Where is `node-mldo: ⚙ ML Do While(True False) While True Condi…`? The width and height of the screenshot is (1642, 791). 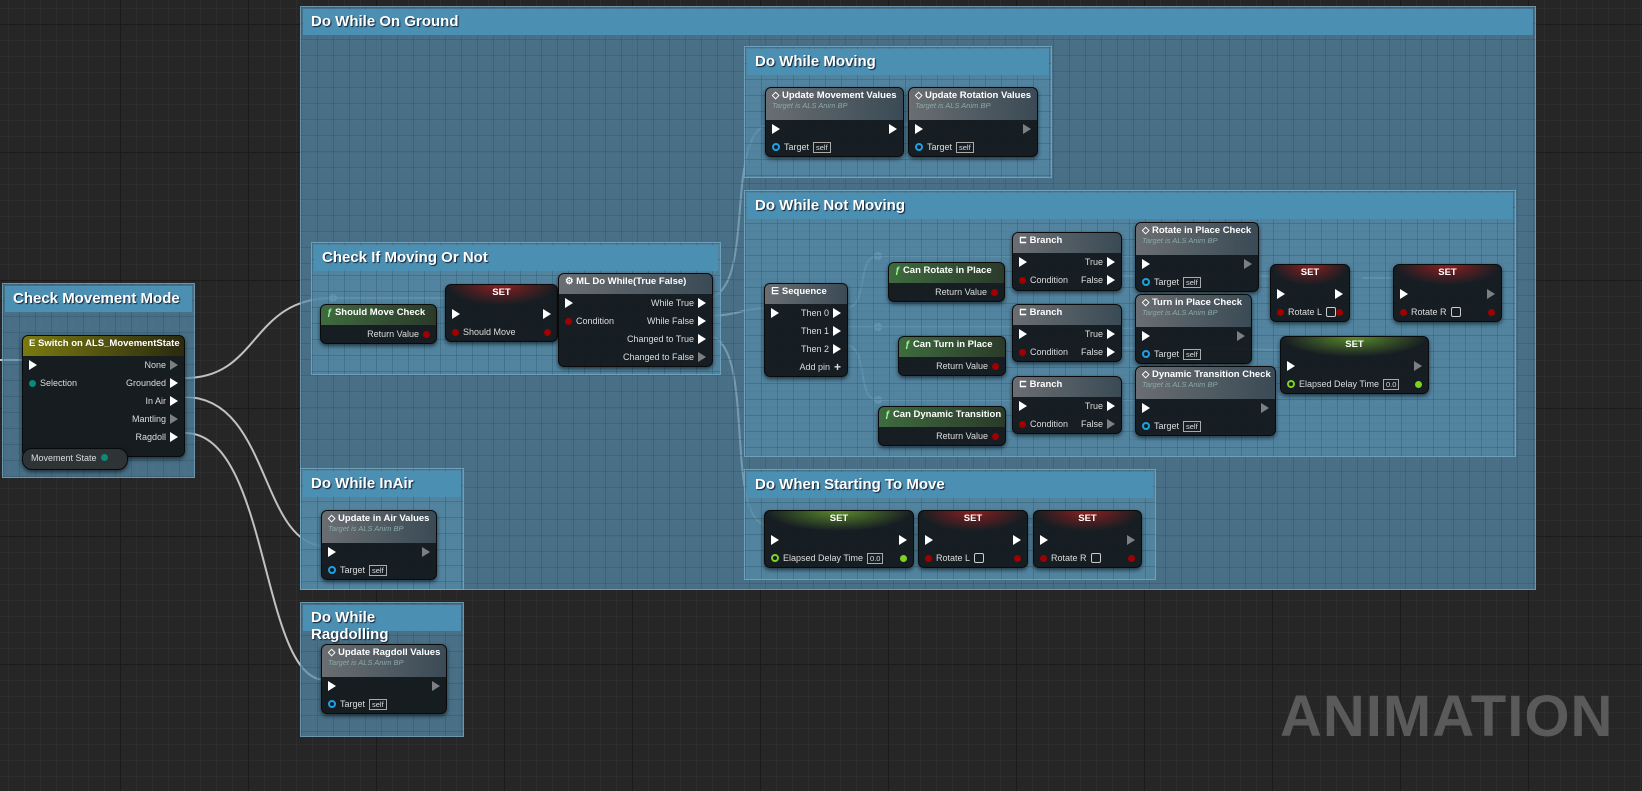
node-mldo: ⚙ ML Do While(True False) While True Condi… is located at coordinates (635, 320).